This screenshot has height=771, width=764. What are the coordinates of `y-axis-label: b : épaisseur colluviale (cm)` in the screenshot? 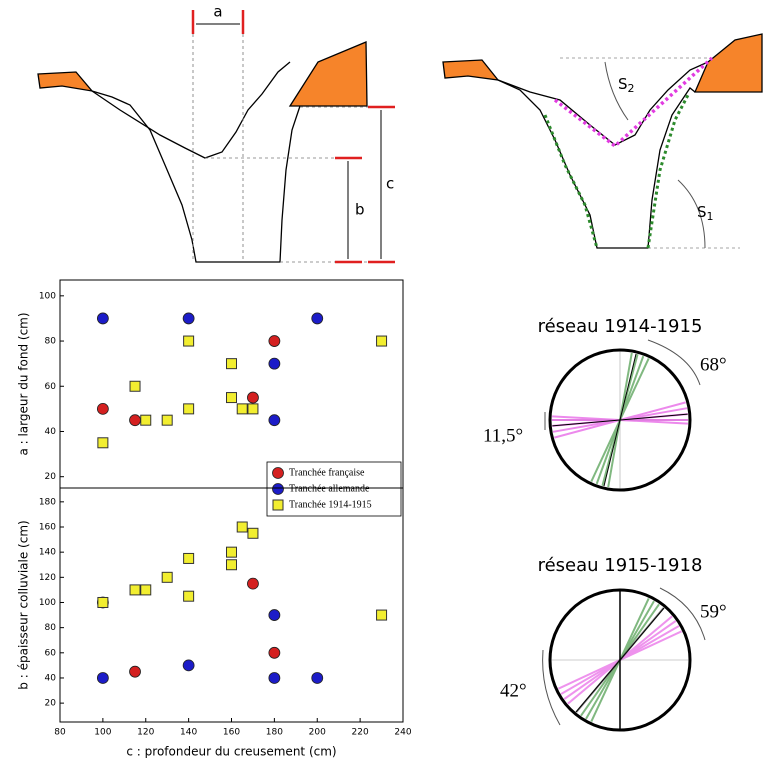 It's located at (24, 604).